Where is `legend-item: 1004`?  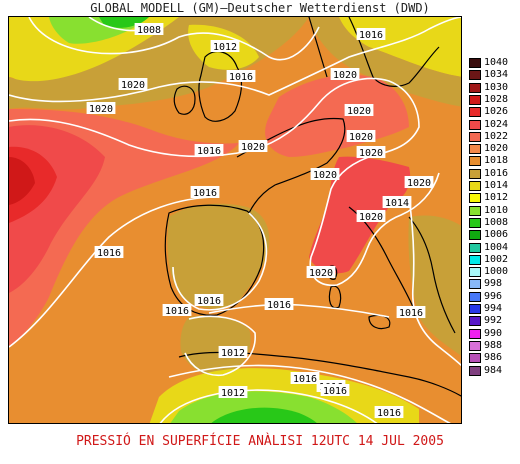 legend-item: 1004 is located at coordinates (494, 247).